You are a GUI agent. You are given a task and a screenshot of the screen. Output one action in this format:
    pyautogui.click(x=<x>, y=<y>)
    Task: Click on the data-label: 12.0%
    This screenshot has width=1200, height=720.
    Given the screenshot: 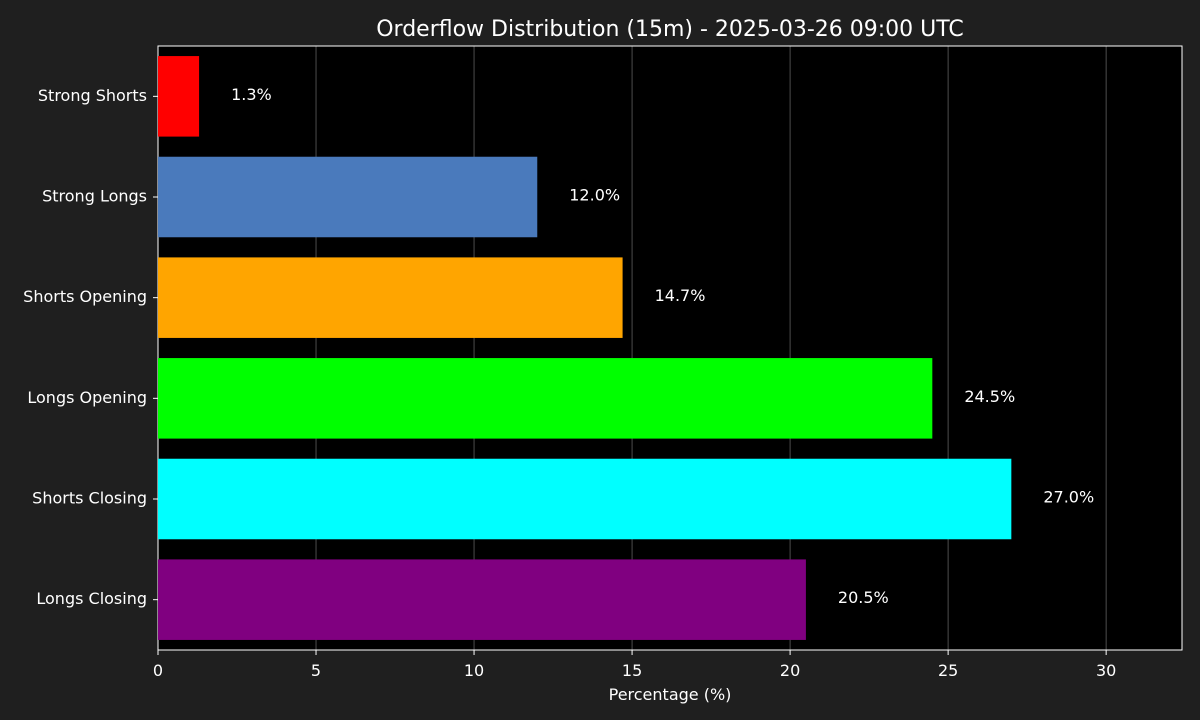 What is the action you would take?
    pyautogui.click(x=594, y=195)
    